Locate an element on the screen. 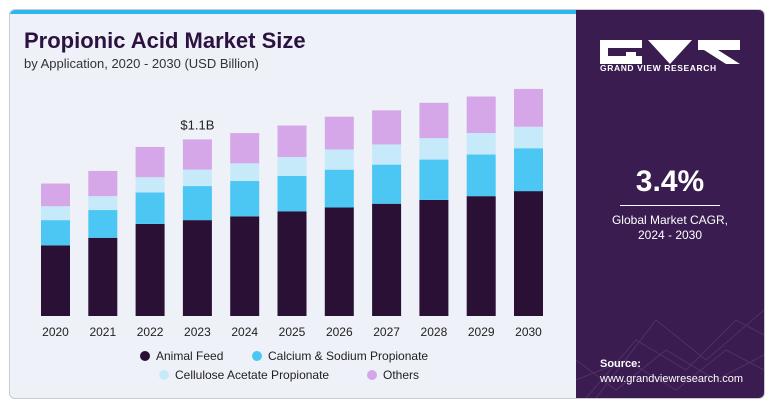  x-tick-label: 2023 is located at coordinates (197, 332).